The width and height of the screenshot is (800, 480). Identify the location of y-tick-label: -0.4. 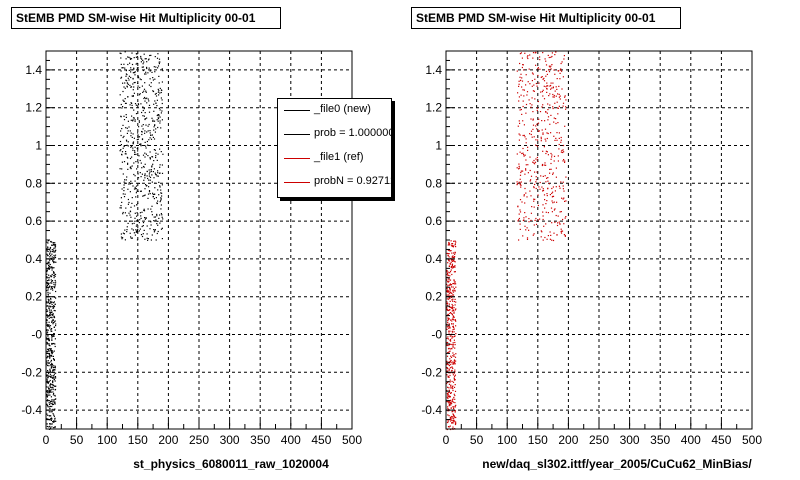
(31, 410).